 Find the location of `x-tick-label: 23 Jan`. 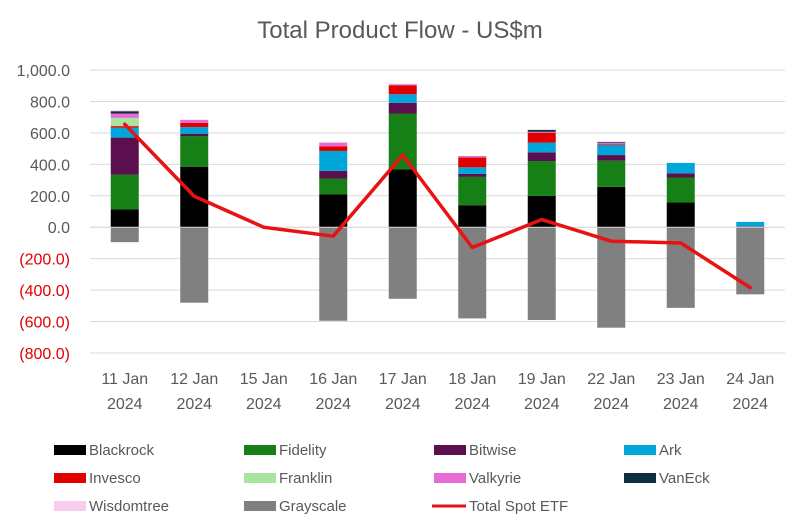

x-tick-label: 23 Jan is located at coordinates (681, 379).